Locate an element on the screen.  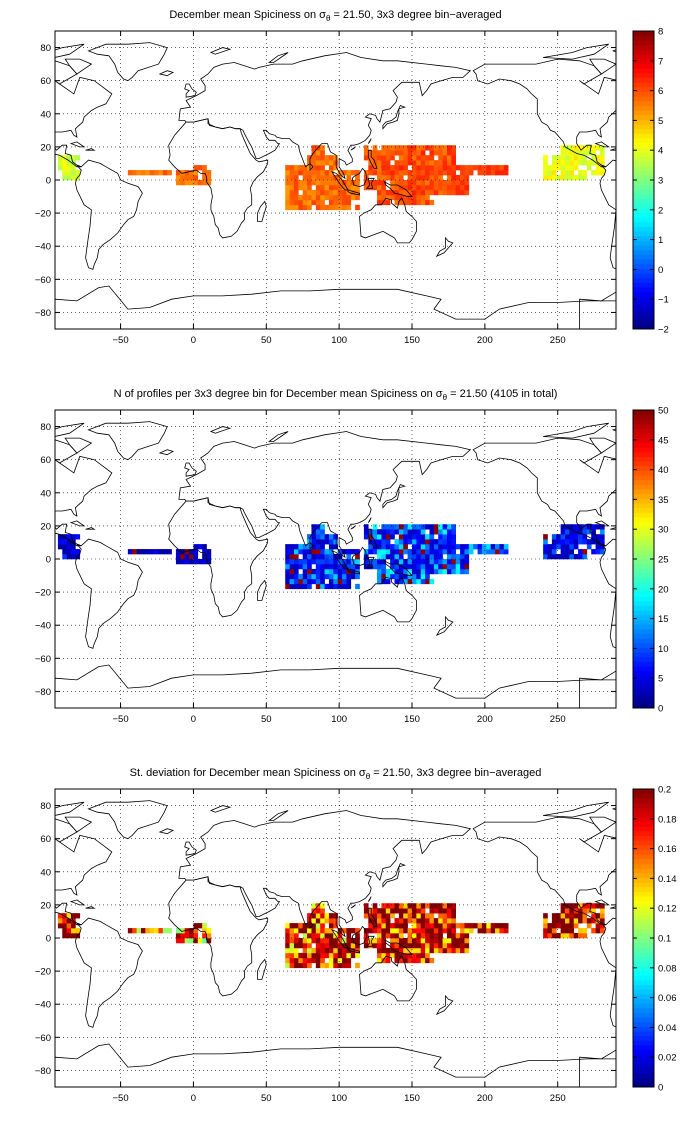
y-tick-label: 60 is located at coordinates (45, 460).